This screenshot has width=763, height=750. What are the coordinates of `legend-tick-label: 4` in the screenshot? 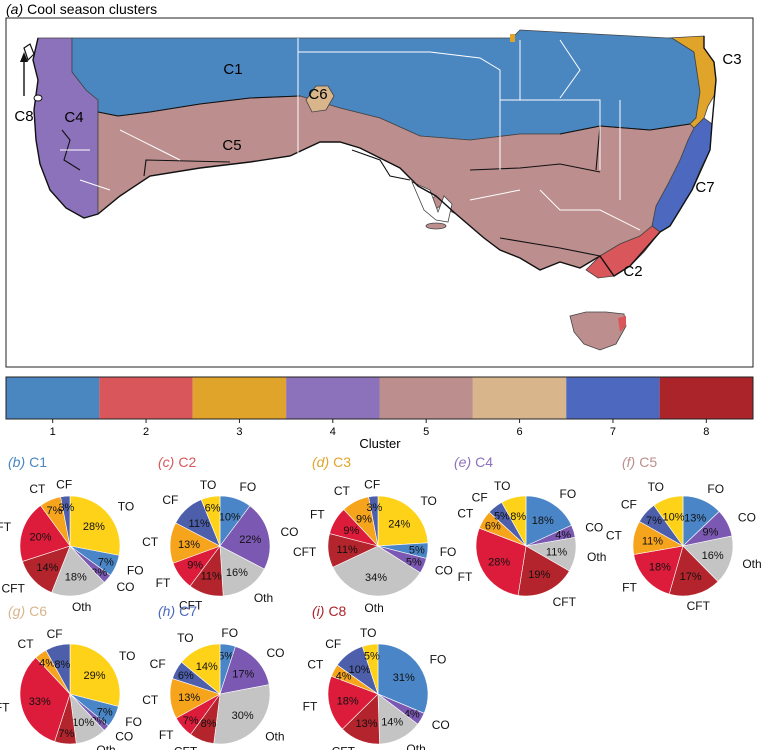 It's located at (333, 432).